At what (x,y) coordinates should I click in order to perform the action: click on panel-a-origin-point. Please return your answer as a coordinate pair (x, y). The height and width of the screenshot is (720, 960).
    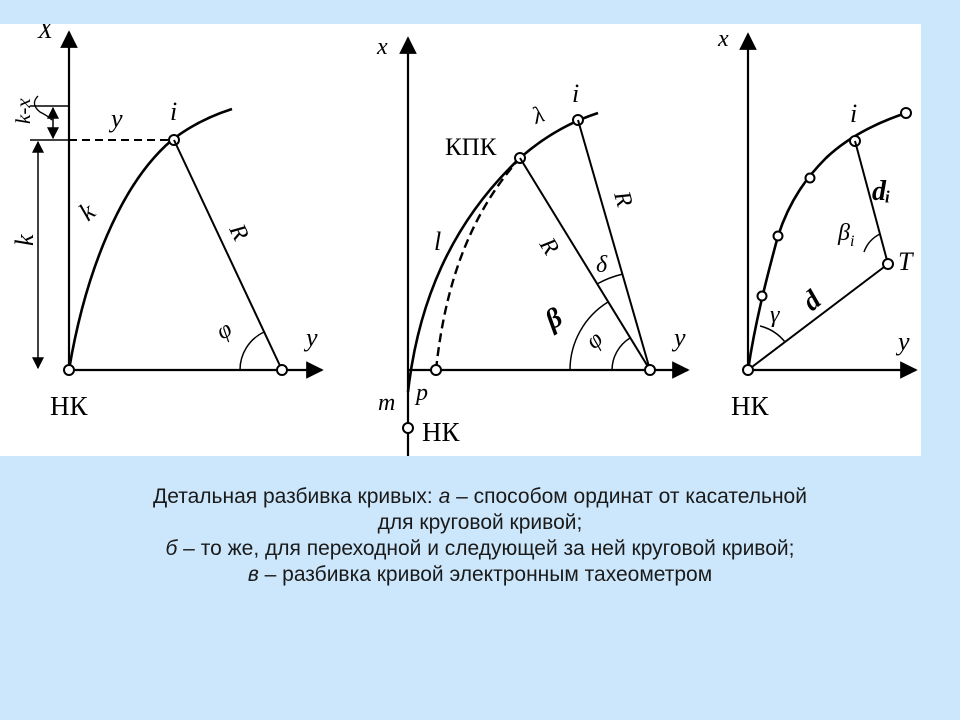
    Looking at the image, I should click on (69, 370).